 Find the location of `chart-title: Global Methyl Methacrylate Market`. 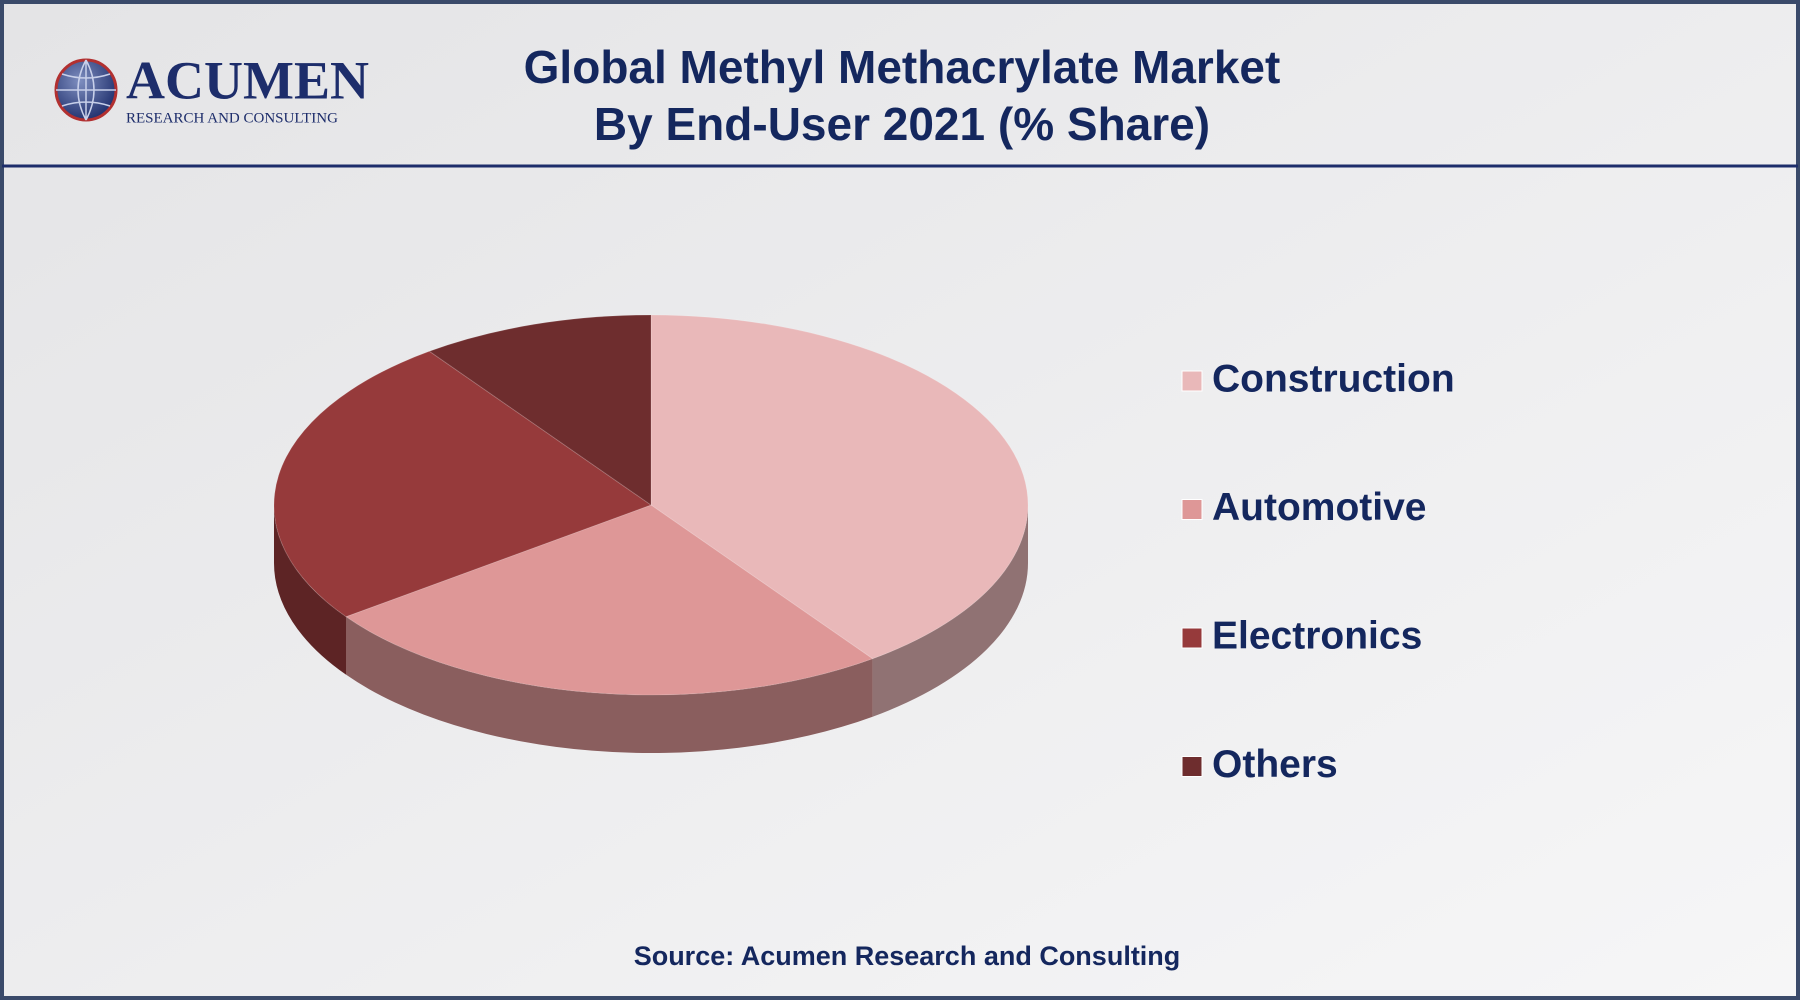

chart-title: Global Methyl Methacrylate Market is located at coordinates (902, 67).